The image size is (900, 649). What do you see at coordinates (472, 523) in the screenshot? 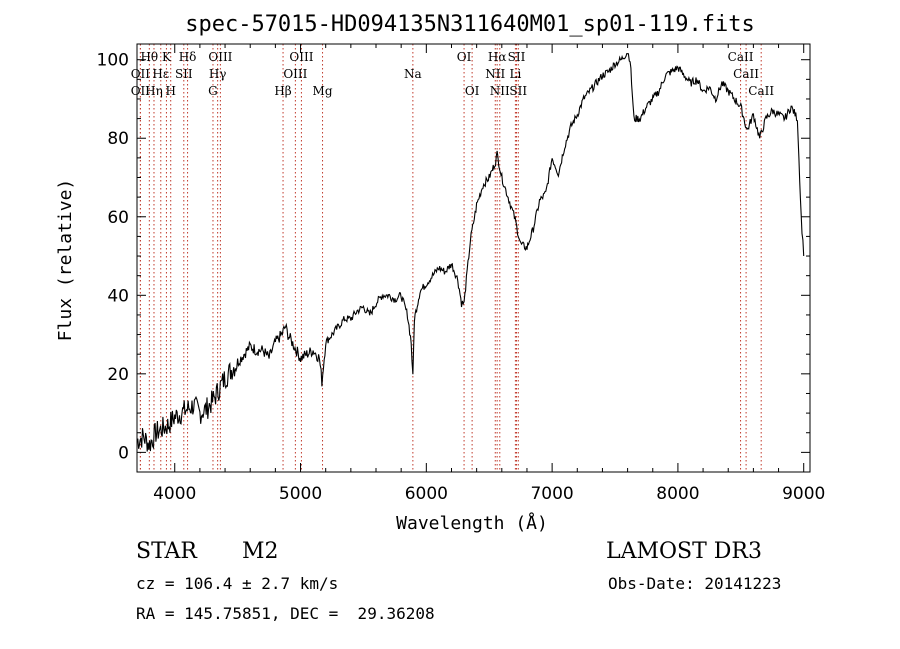
I see `x-axis-label: Wavelength (Å)` at bounding box center [472, 523].